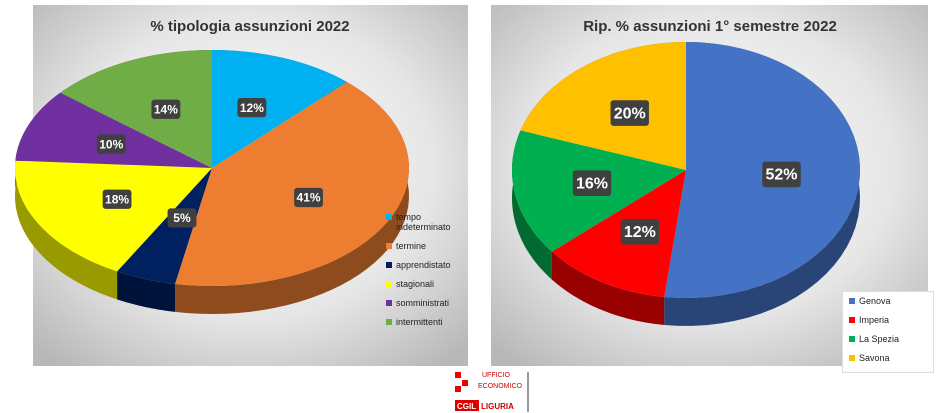 The image size is (951, 413). I want to click on data-label: 14%, so click(166, 109).